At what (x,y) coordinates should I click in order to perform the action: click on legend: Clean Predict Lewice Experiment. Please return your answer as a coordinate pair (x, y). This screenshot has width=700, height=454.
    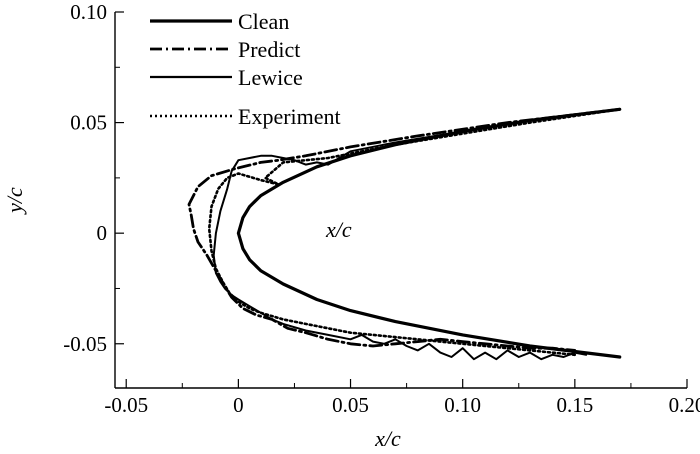
    Looking at the image, I should click on (245, 69).